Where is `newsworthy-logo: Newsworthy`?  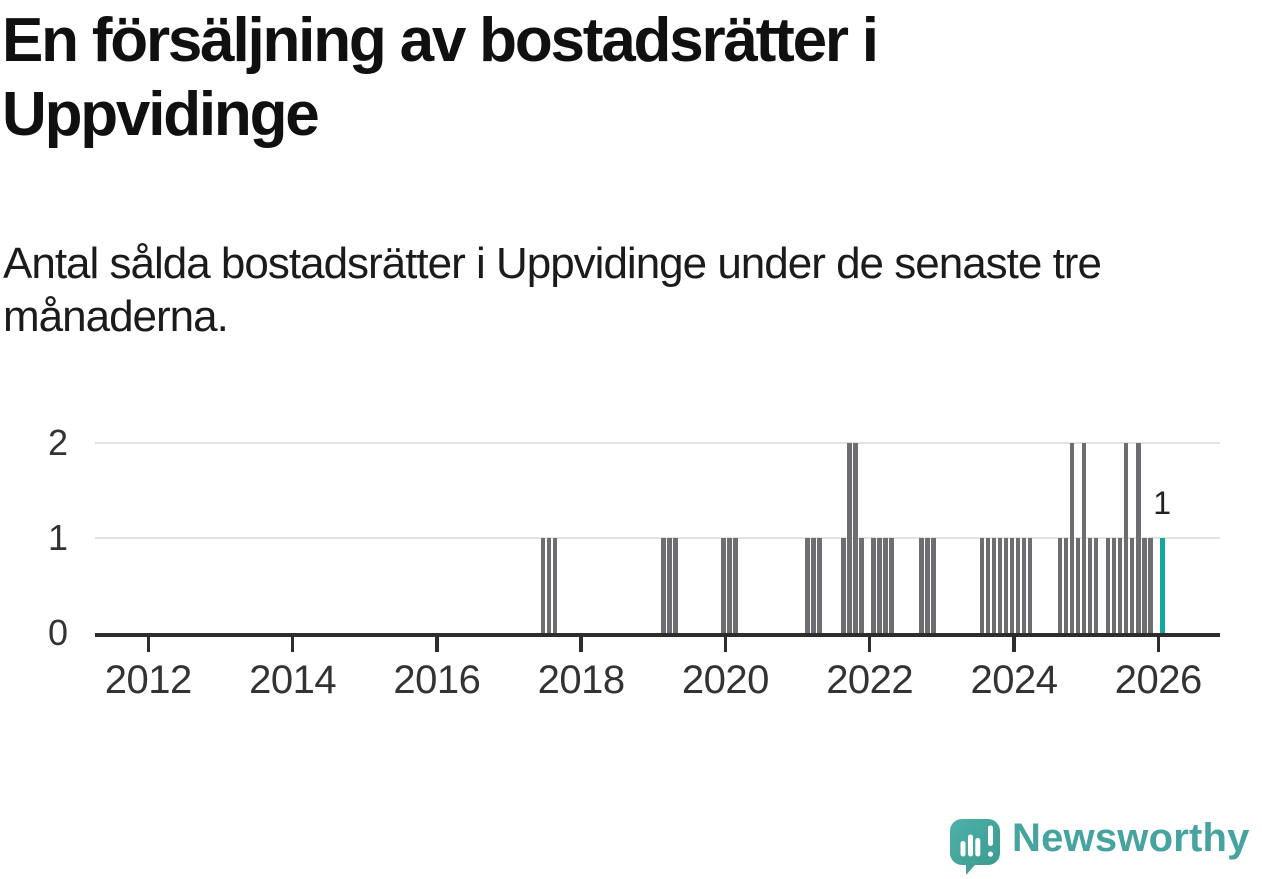 newsworthy-logo: Newsworthy is located at coordinates (1100, 842).